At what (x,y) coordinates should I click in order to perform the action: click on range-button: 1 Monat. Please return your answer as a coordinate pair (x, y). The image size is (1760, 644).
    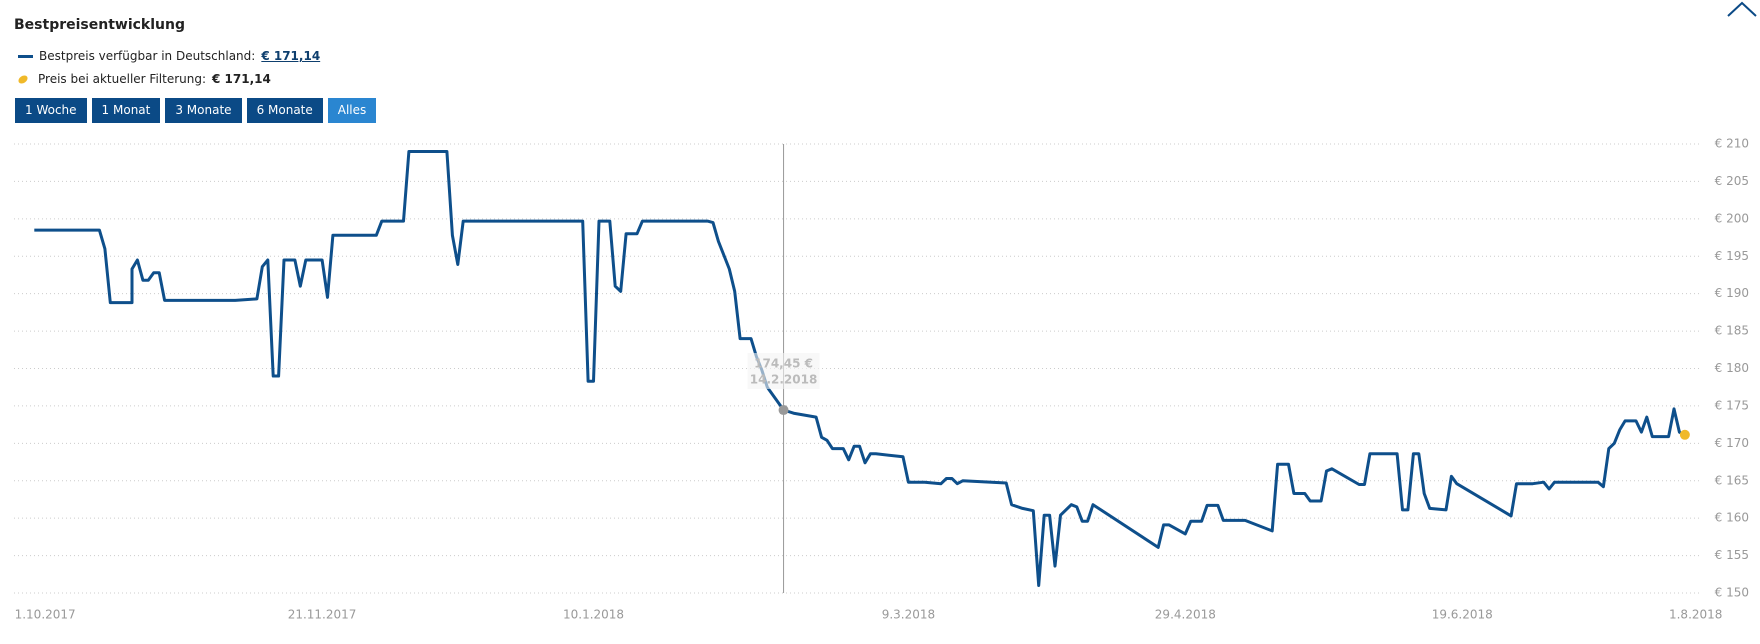
    Looking at the image, I should click on (126, 110).